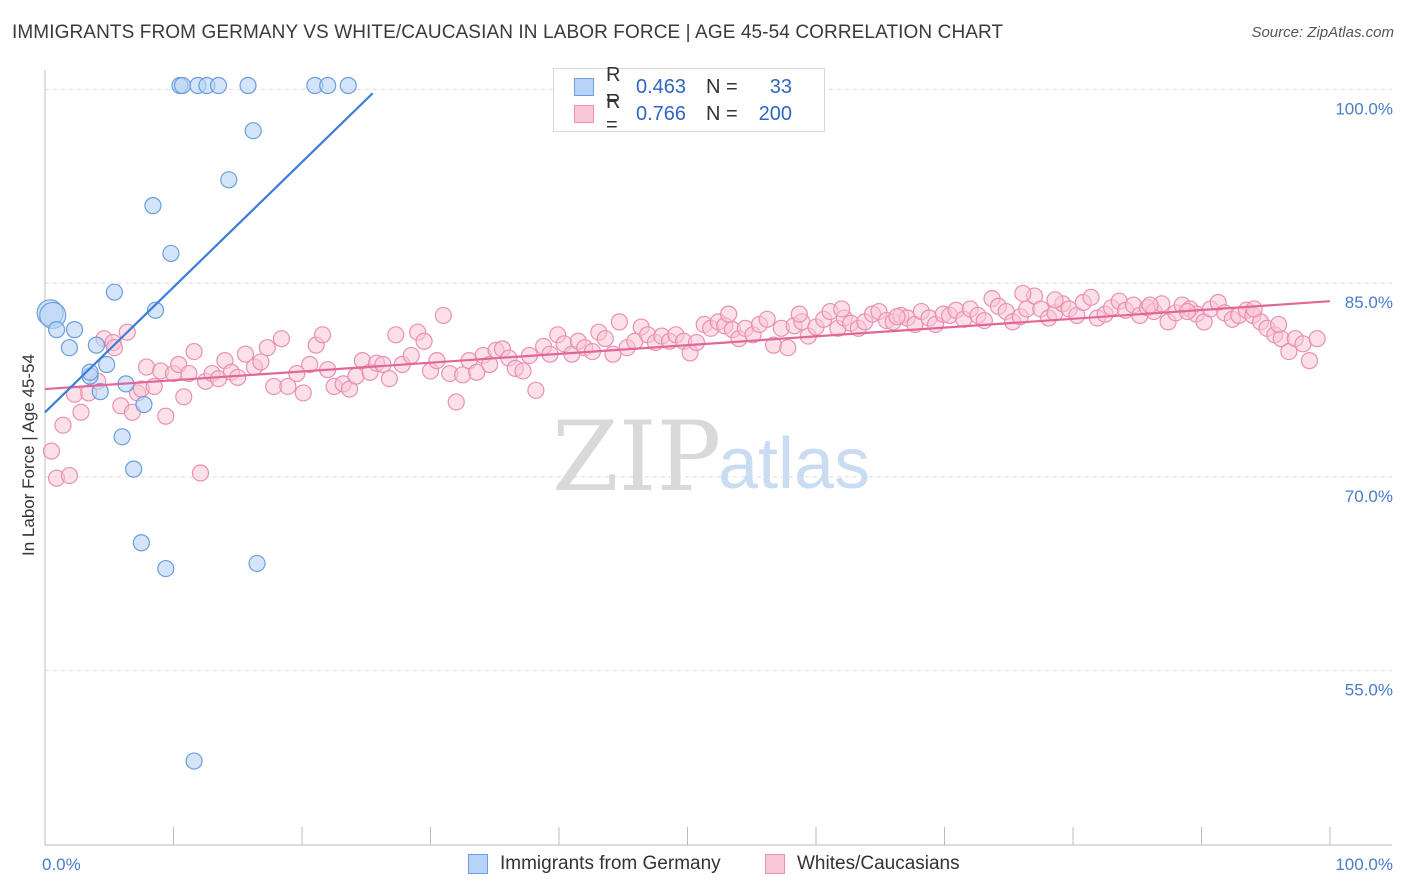 This screenshot has width=1406, height=892. What do you see at coordinates (61, 864) in the screenshot?
I see `x-tick-label: 0.0%` at bounding box center [61, 864].